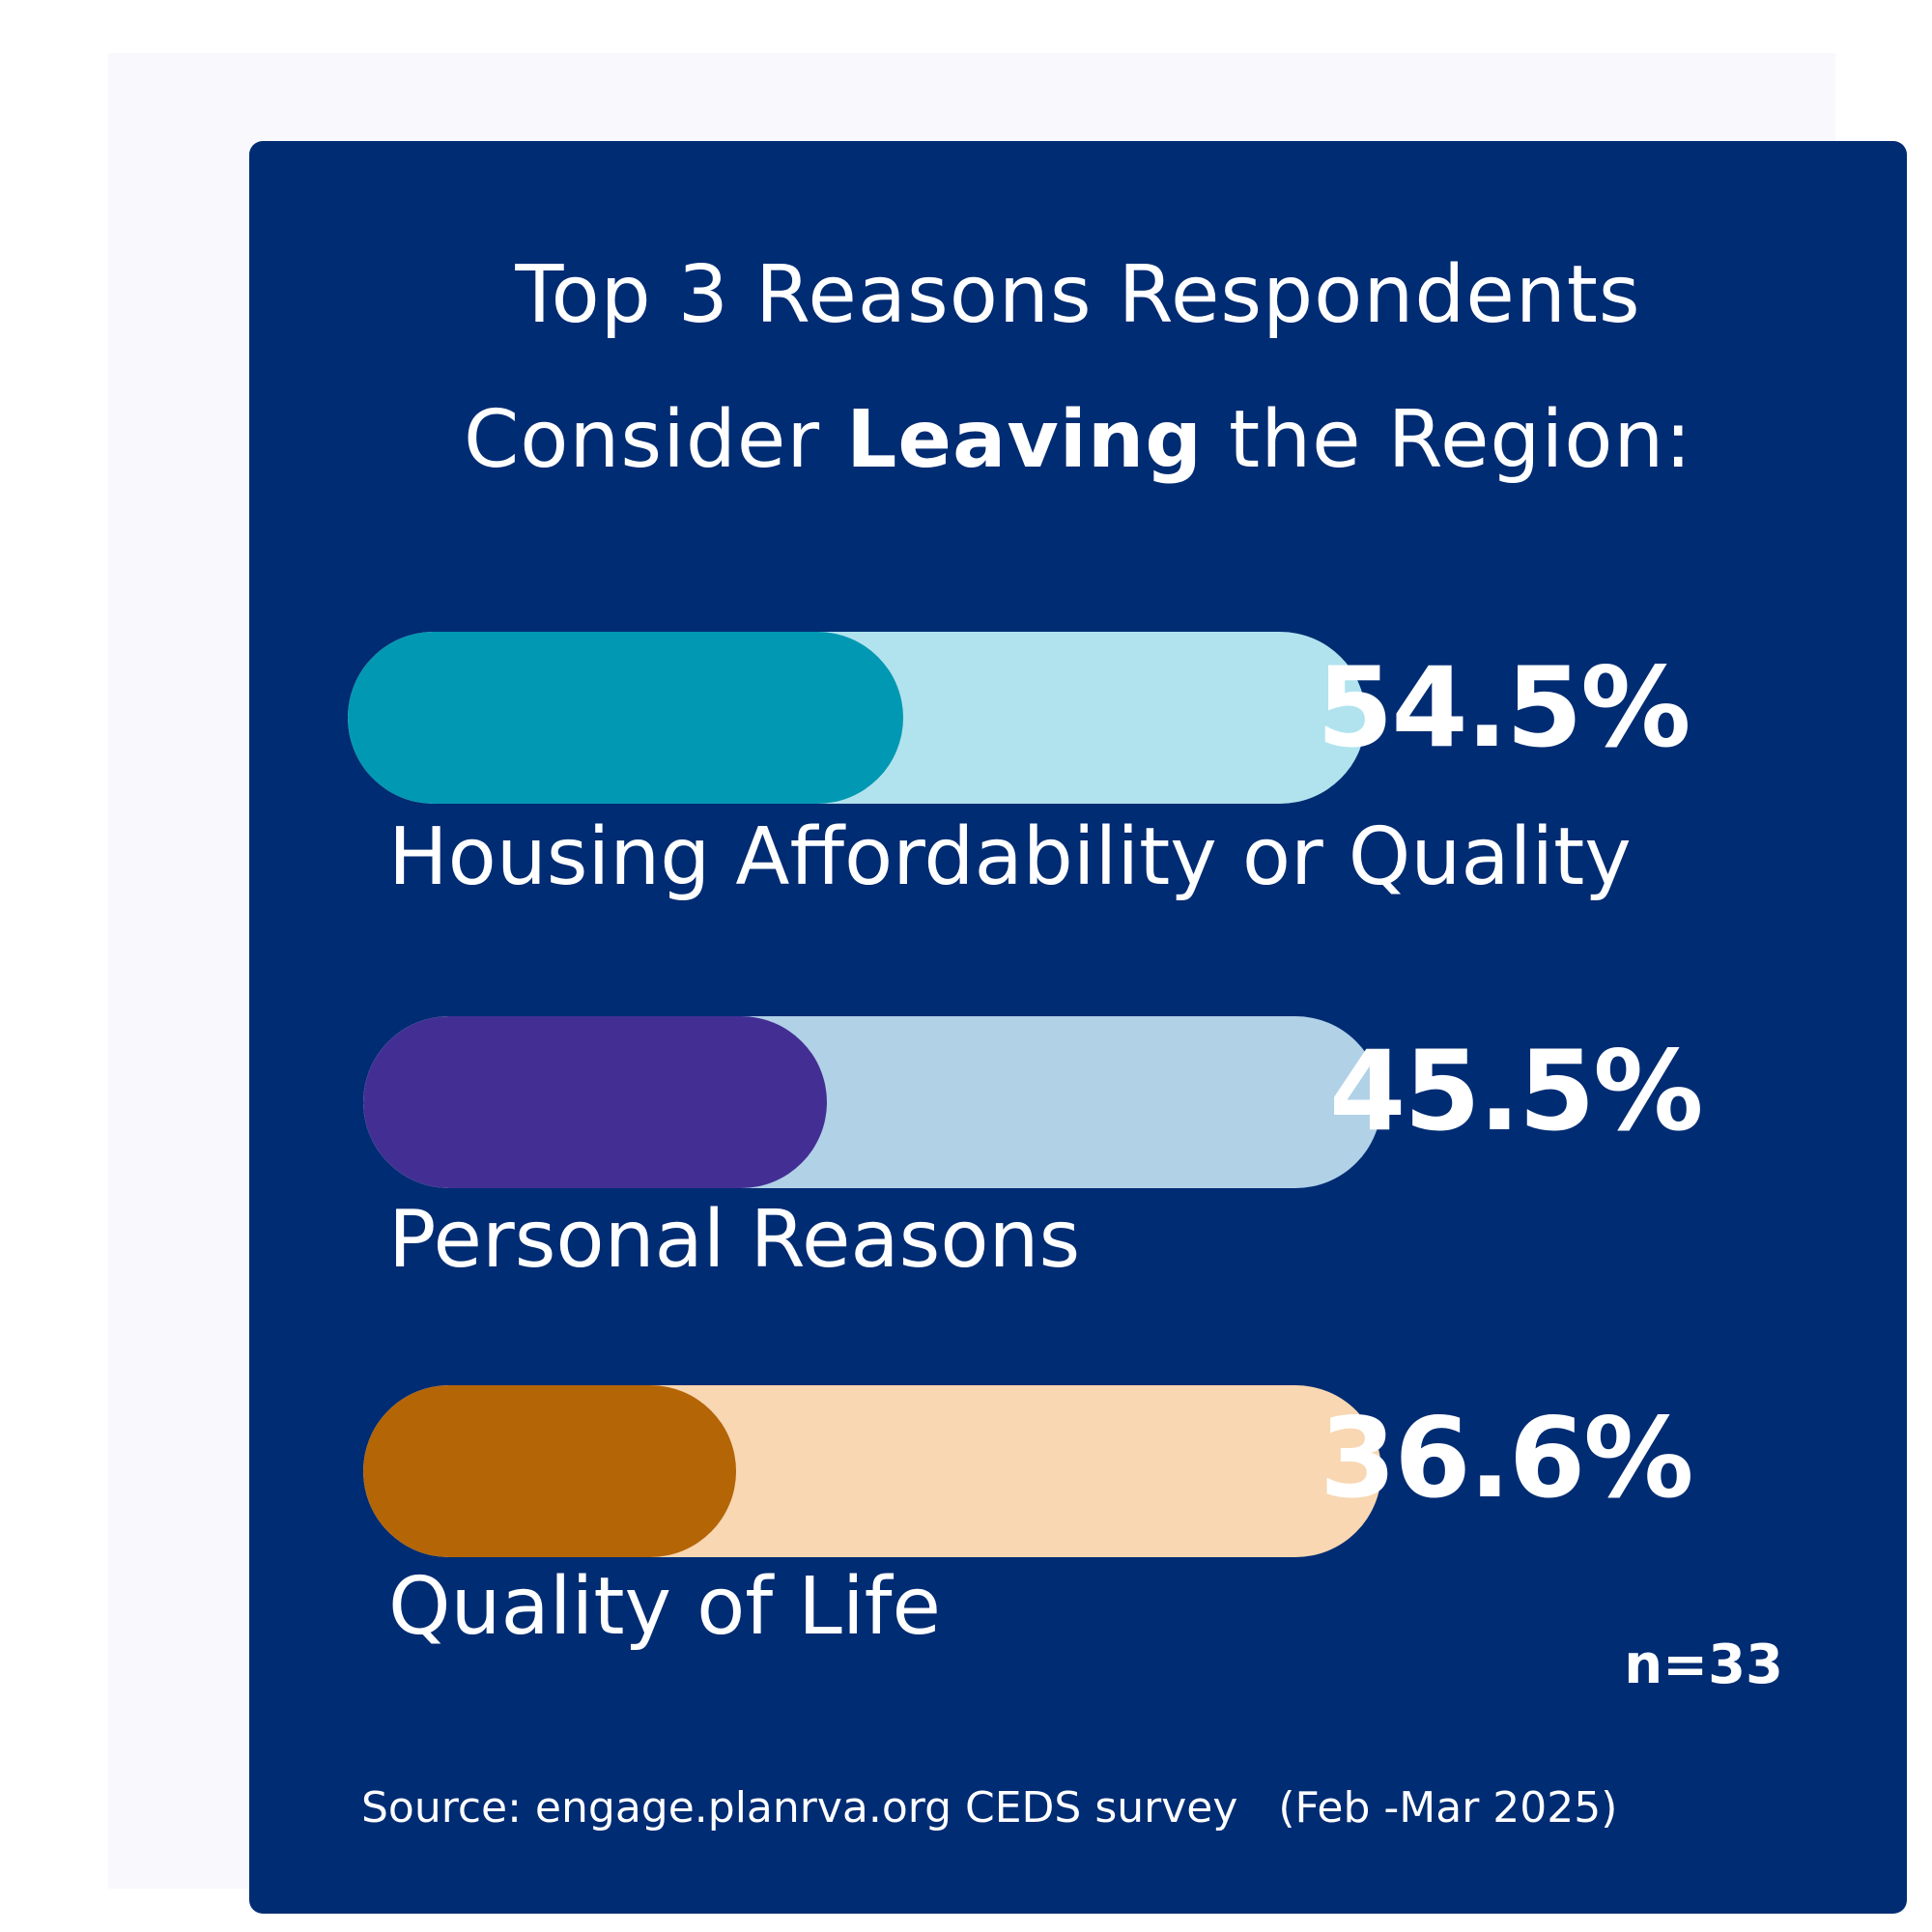 The image size is (1932, 1932). I want to click on title-emphasis: Leaving, so click(1024, 440).